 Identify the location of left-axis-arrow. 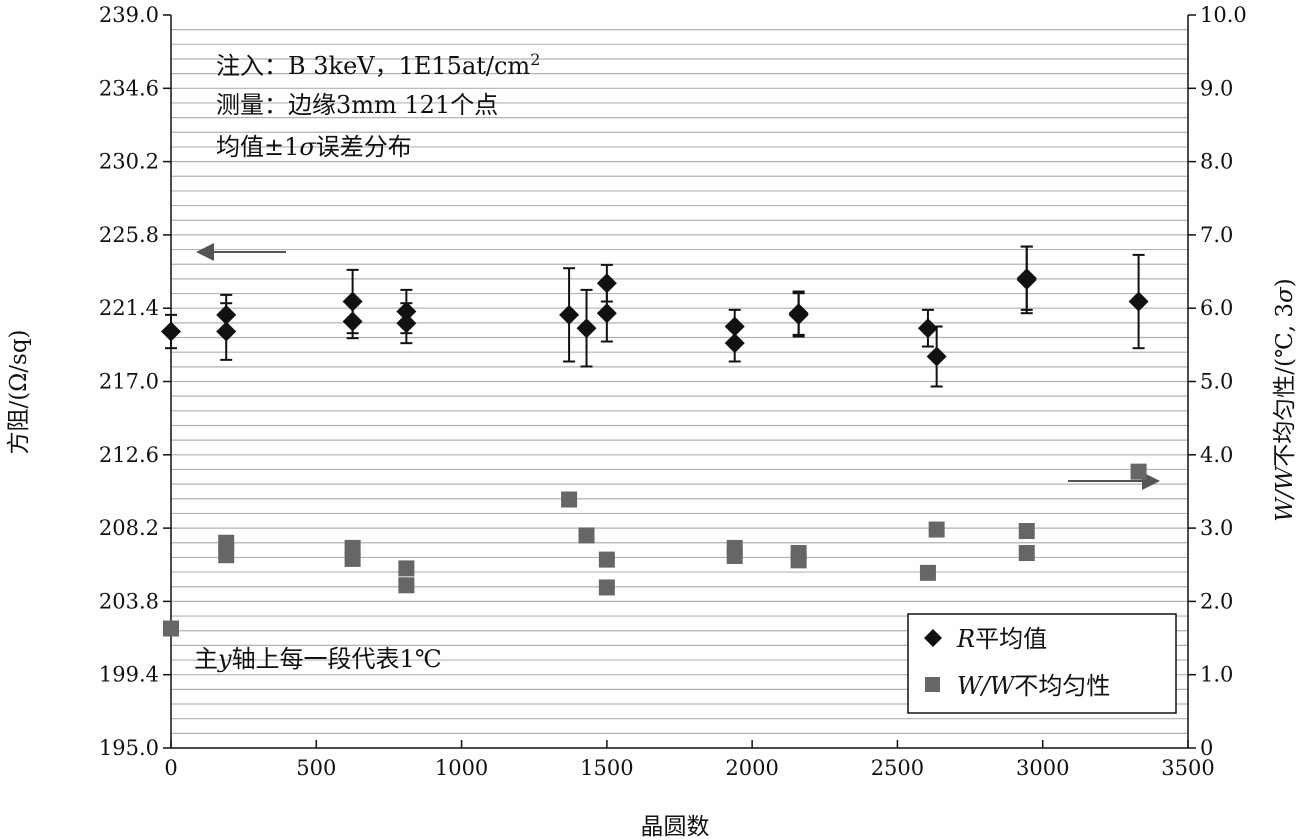
(241, 252).